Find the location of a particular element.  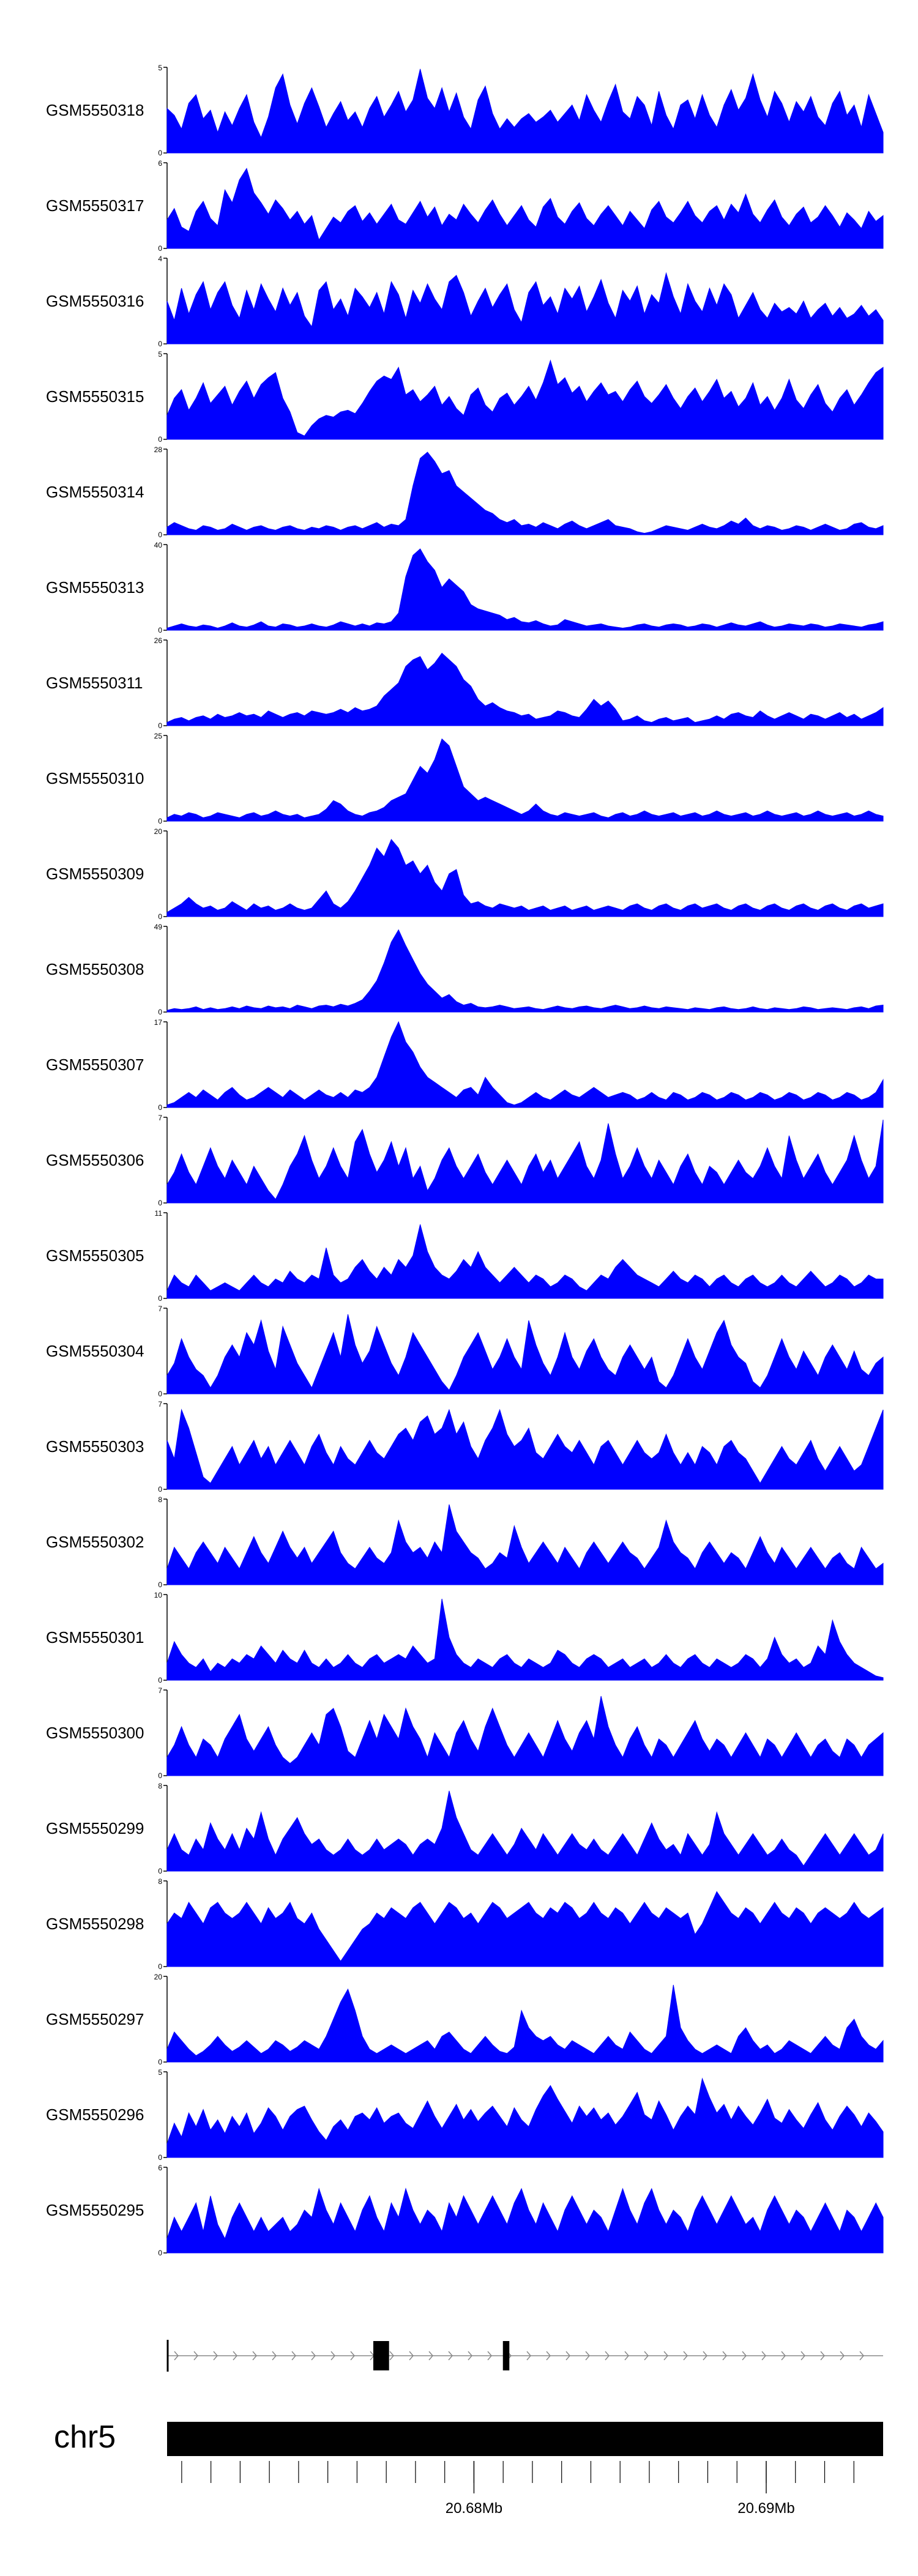

y-tick-label: 25 is located at coordinates (158, 736).